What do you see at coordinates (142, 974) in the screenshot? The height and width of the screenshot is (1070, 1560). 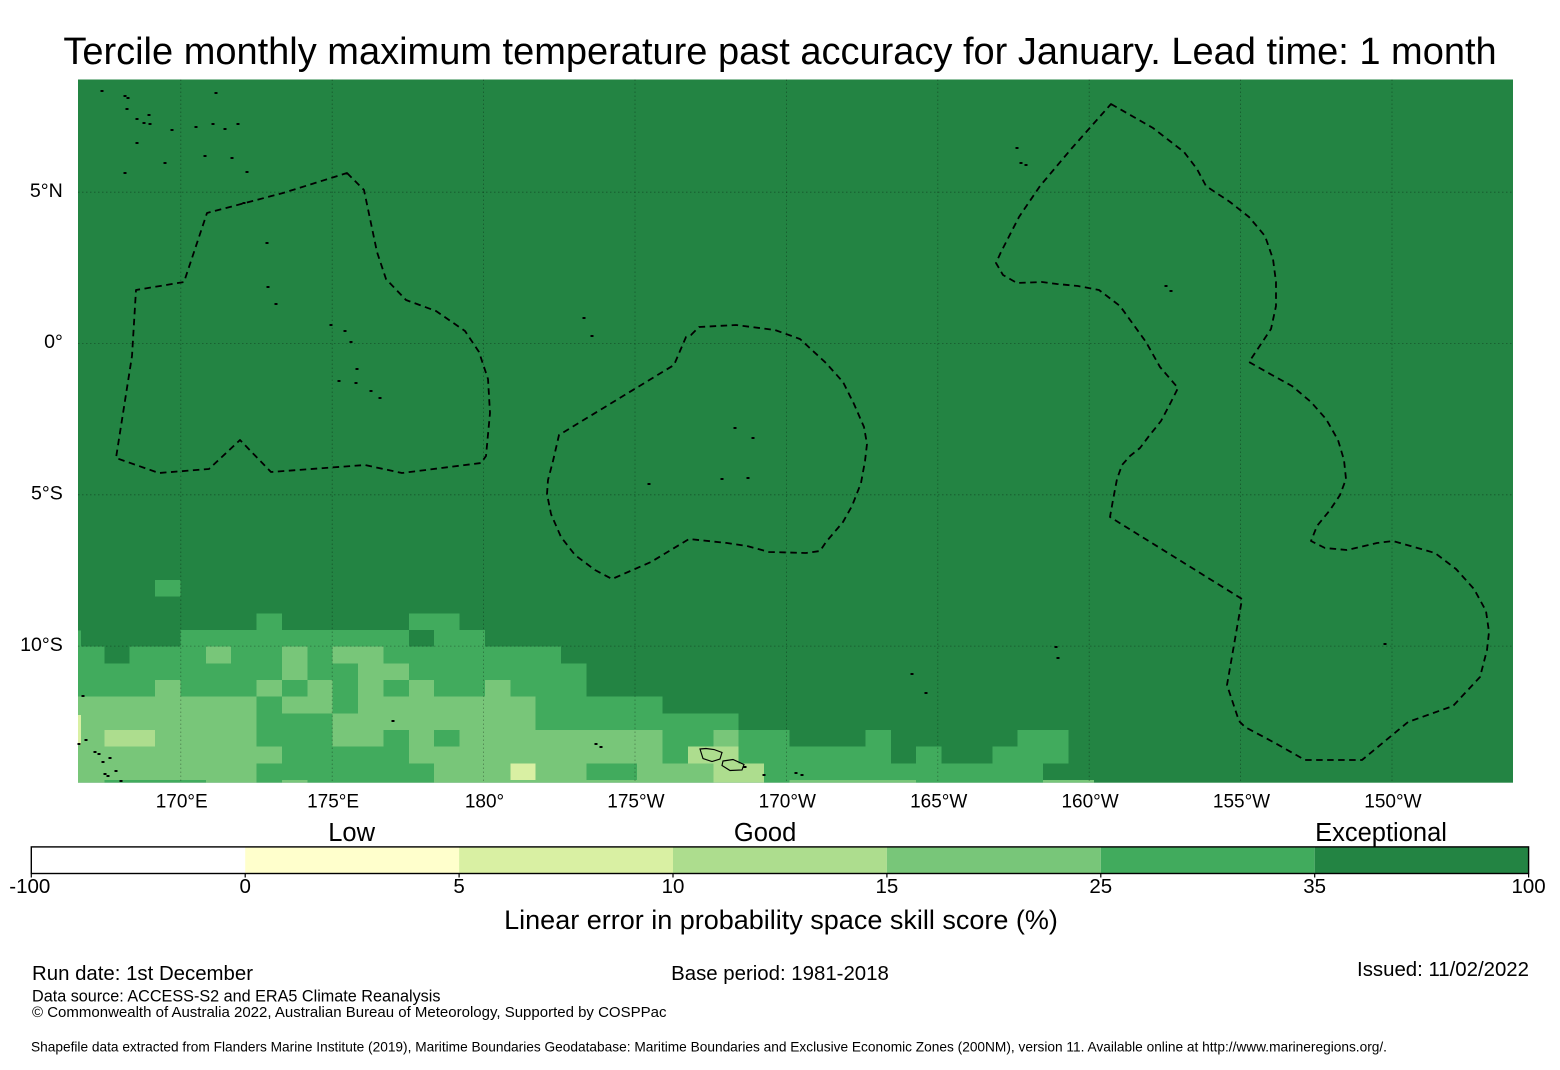 I see `svg-text: Run date: 1st December` at bounding box center [142, 974].